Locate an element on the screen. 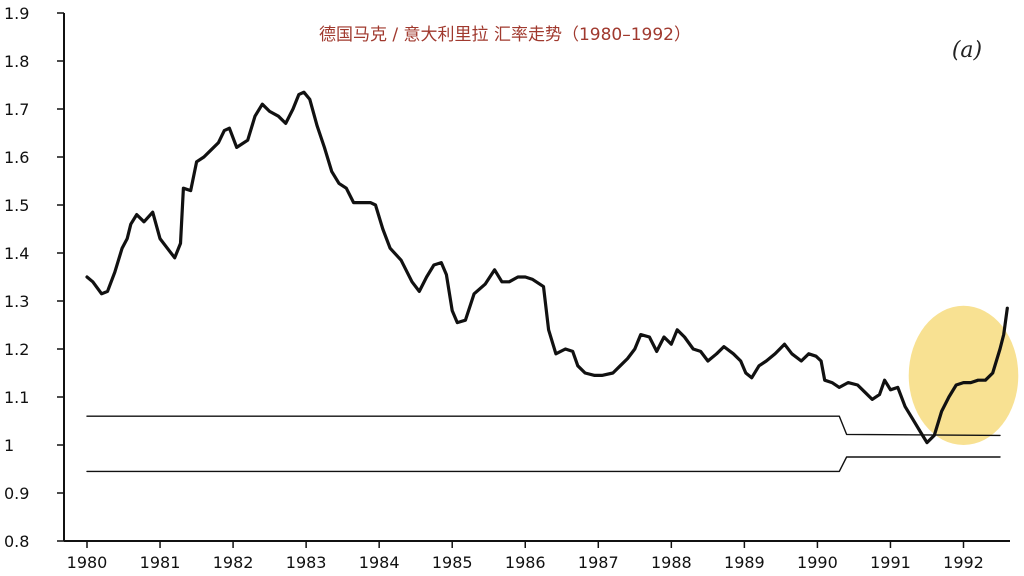 The height and width of the screenshot is (576, 1024). y-tick-label: 1.1 is located at coordinates (16, 397).